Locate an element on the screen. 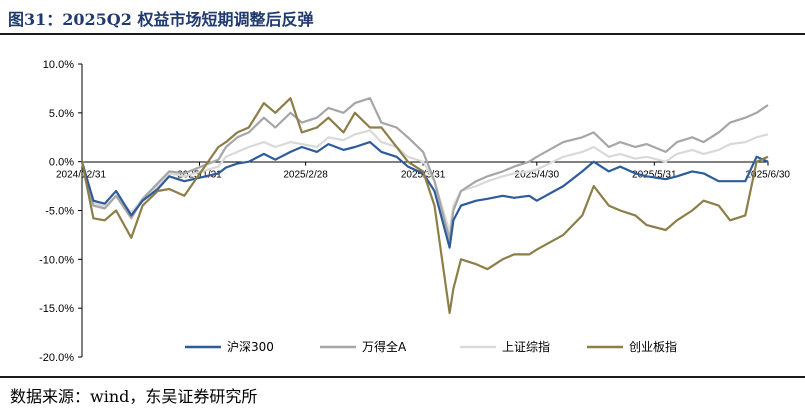  y-tick-label: 5.0% is located at coordinates (61, 114).